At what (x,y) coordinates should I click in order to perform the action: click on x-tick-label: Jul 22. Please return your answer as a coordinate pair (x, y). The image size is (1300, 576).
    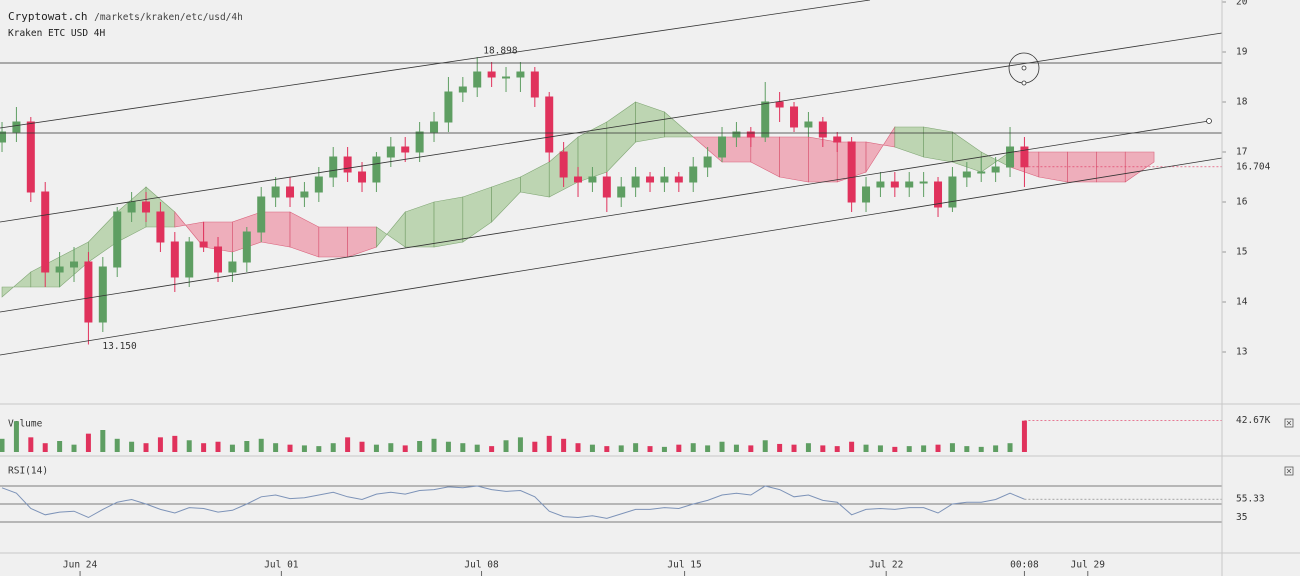
    Looking at the image, I should click on (886, 565).